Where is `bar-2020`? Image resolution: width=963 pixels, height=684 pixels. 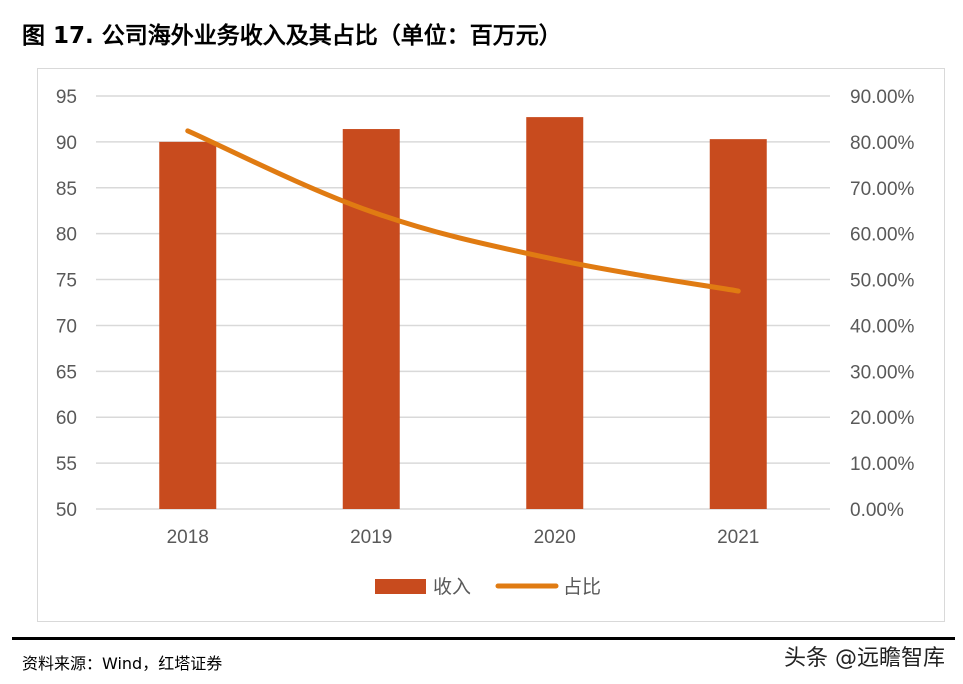 bar-2020 is located at coordinates (555, 313).